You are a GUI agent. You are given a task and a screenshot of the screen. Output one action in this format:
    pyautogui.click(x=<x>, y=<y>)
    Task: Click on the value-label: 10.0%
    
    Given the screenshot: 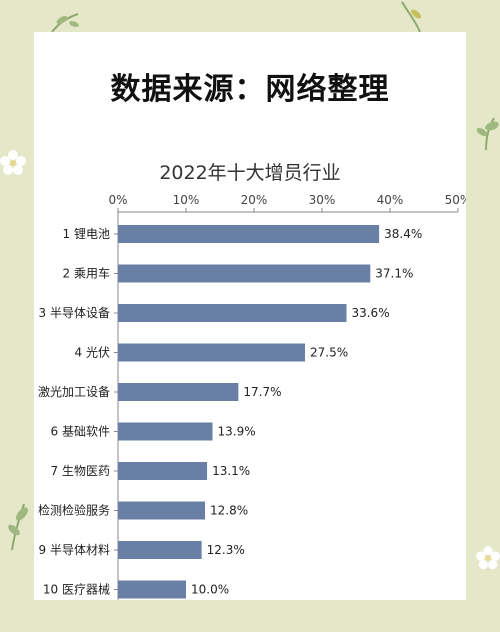 What is the action you would take?
    pyautogui.click(x=210, y=590)
    